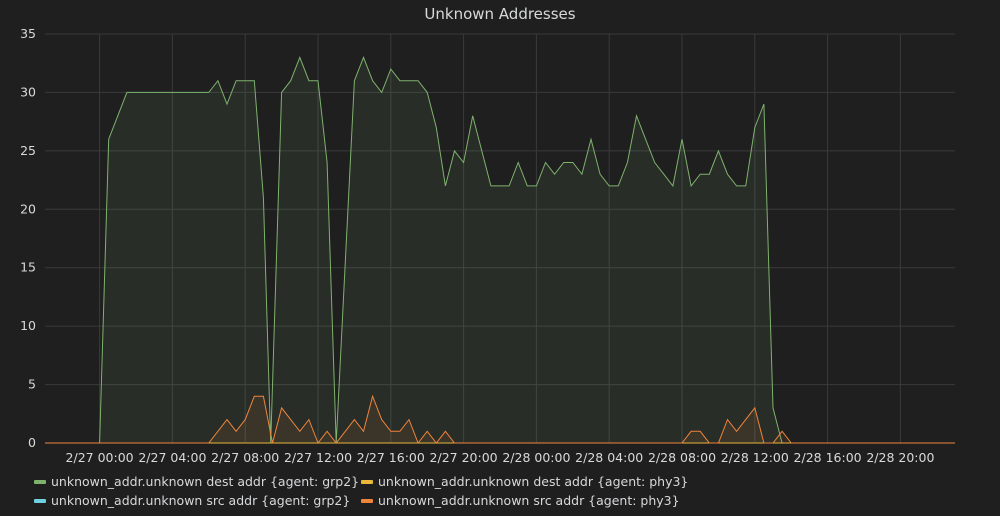 The width and height of the screenshot is (1000, 516). Describe the element at coordinates (500, 14) in the screenshot. I see `chart-title: Unknown Addresses` at that location.